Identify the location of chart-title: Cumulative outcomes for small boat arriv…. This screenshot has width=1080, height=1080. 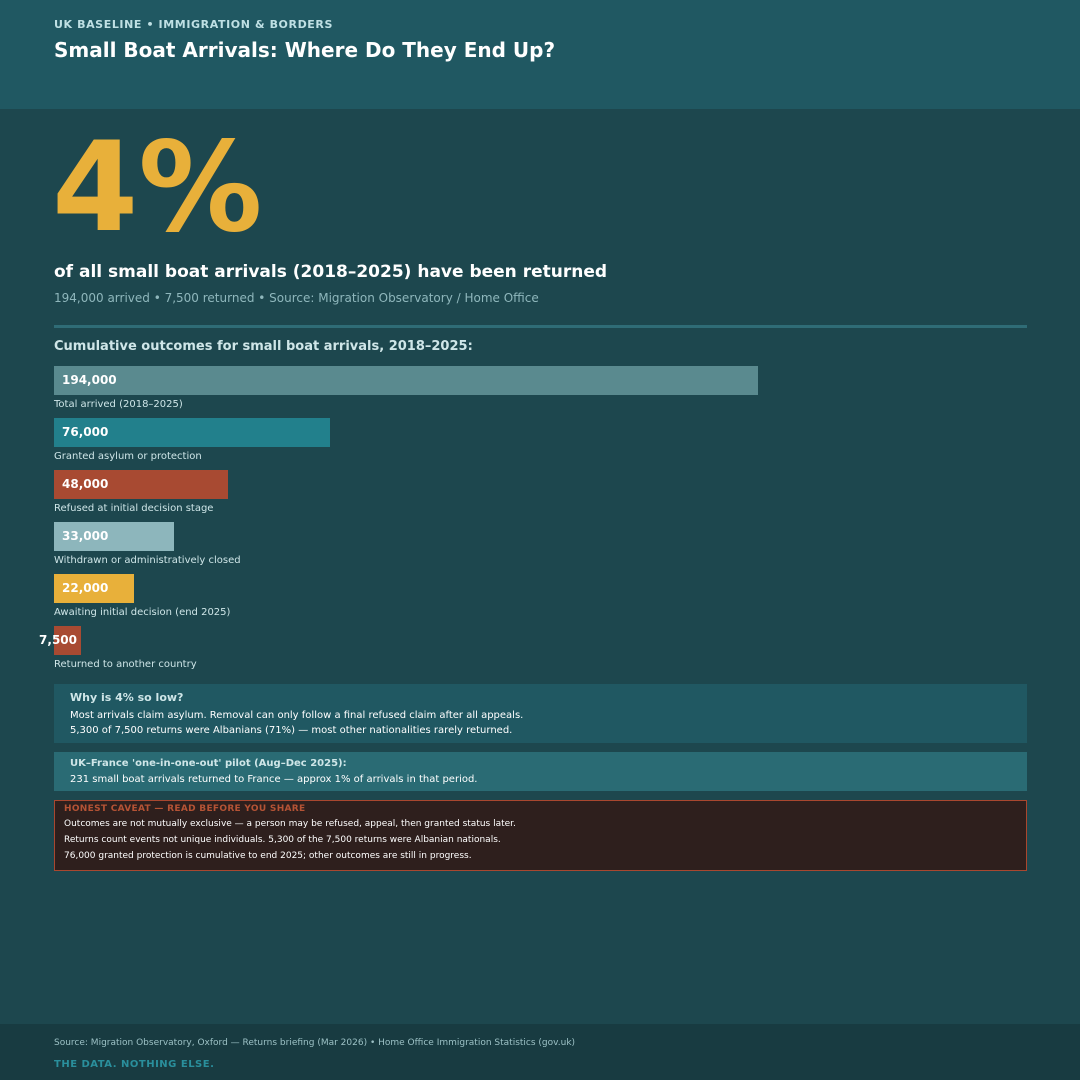
(263, 346).